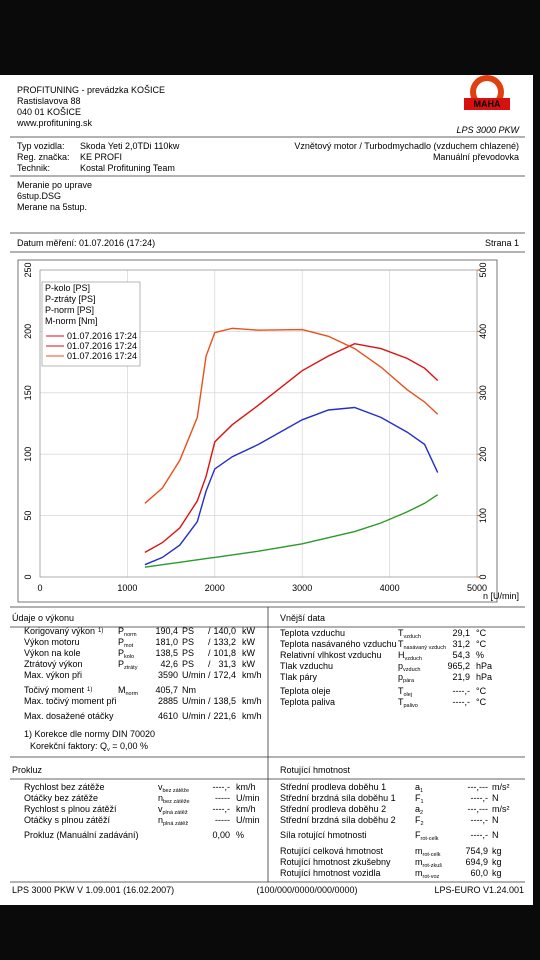 The width and height of the screenshot is (540, 960). Describe the element at coordinates (129, 657) in the screenshot. I see `symbol-subscript: kolo` at that location.